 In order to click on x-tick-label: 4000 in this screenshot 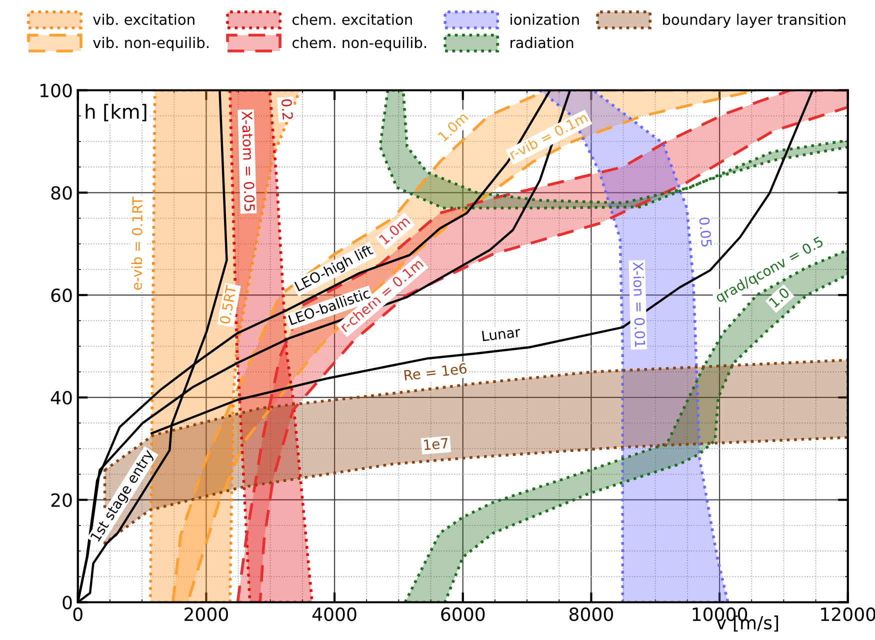, I will do `click(334, 614)`.